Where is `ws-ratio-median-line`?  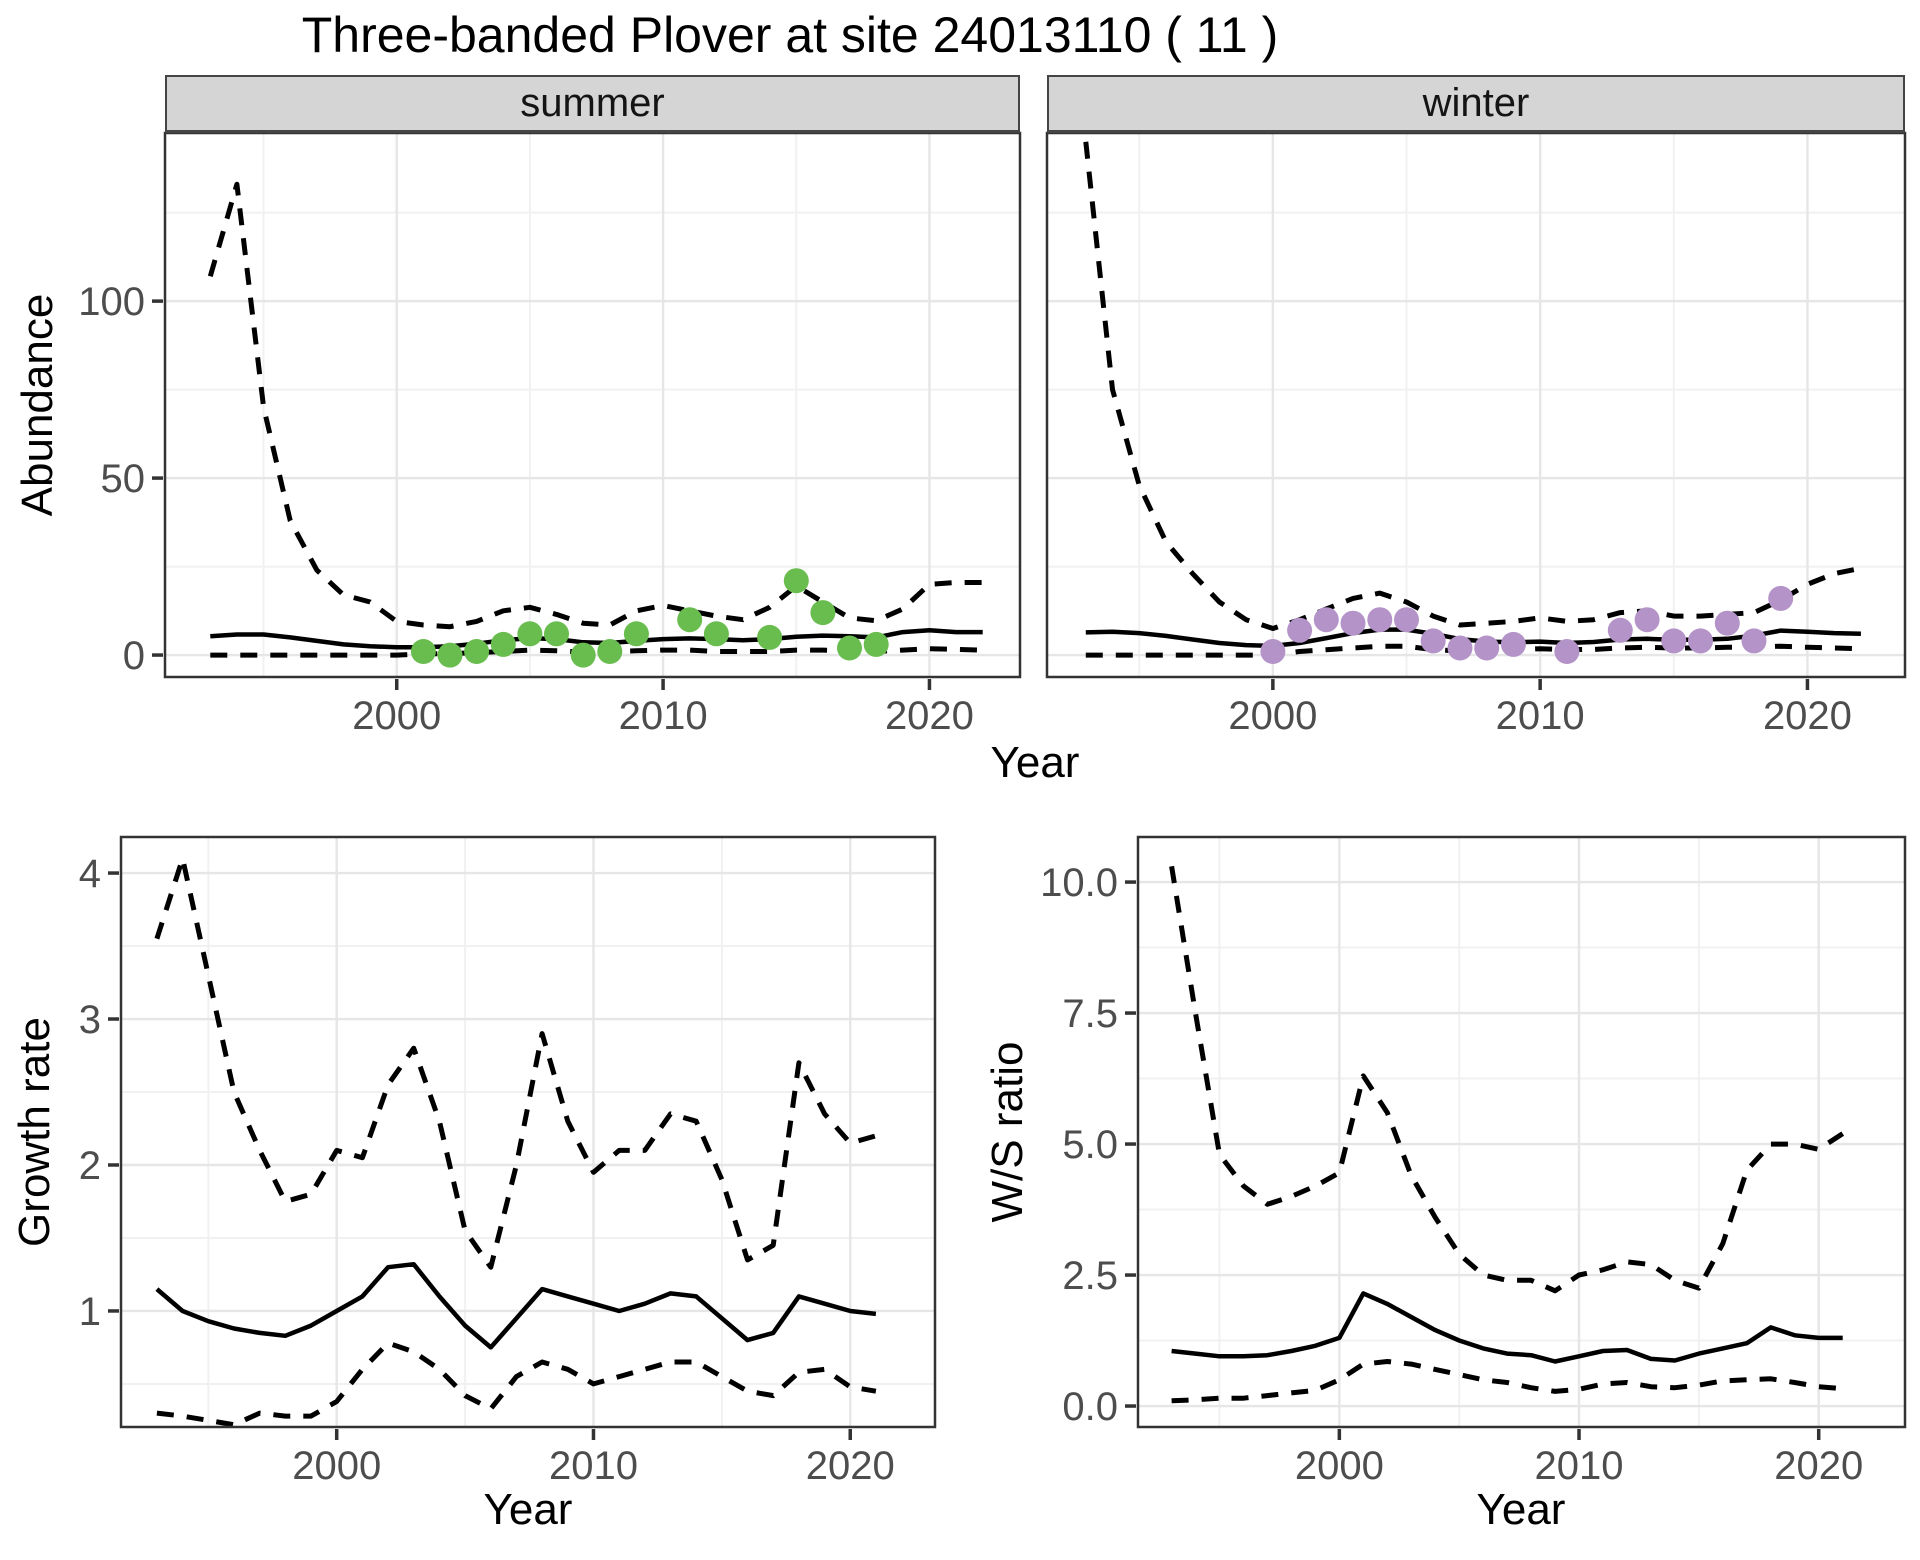 ws-ratio-median-line is located at coordinates (1507, 1327).